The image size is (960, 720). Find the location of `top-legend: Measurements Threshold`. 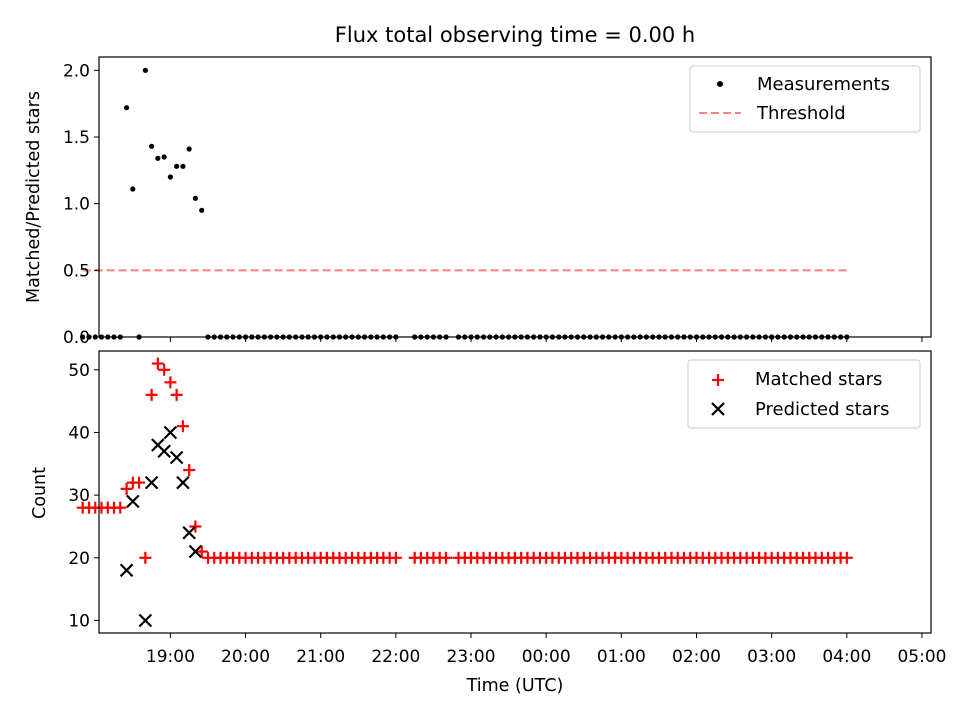

top-legend: Measurements Threshold is located at coordinates (805, 99).